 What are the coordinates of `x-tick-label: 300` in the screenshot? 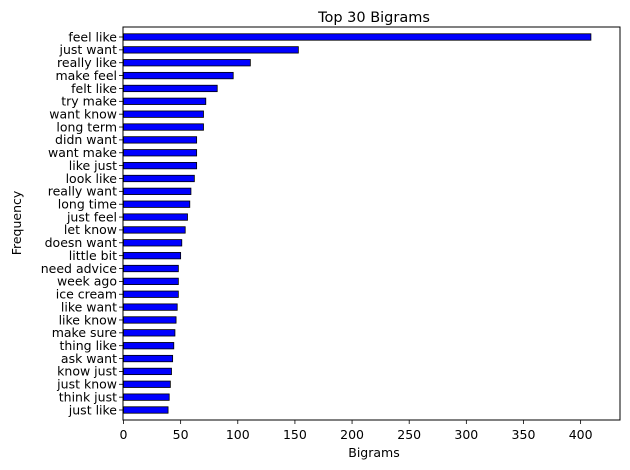 It's located at (466, 434).